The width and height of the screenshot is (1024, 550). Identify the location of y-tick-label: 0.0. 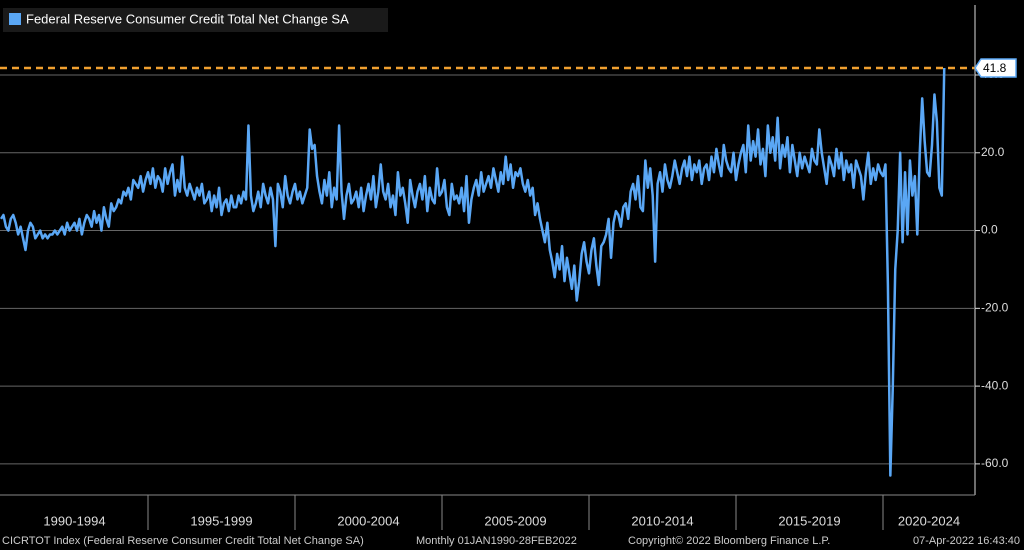
(989, 230).